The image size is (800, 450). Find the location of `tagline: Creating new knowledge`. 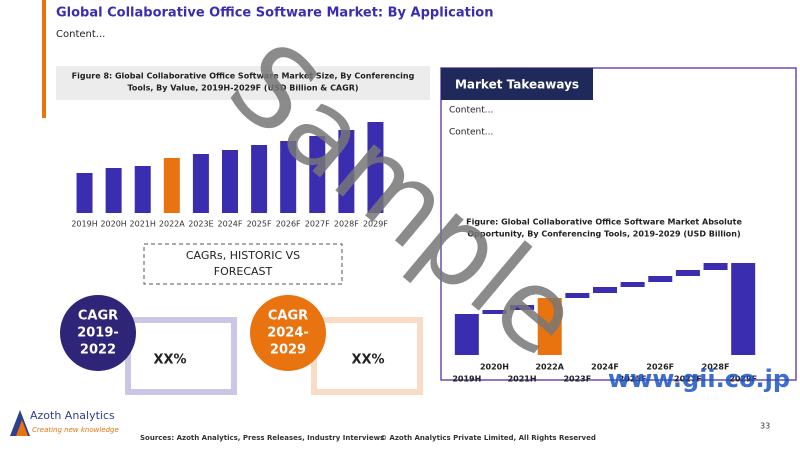

tagline: Creating new knowledge is located at coordinates (75, 430).